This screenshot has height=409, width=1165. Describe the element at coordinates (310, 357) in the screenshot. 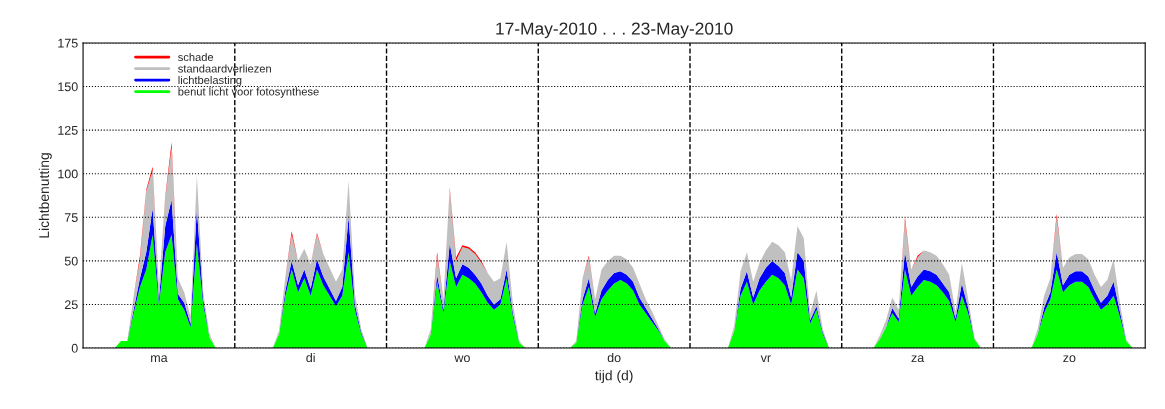

I see `x-tick-label: di` at that location.